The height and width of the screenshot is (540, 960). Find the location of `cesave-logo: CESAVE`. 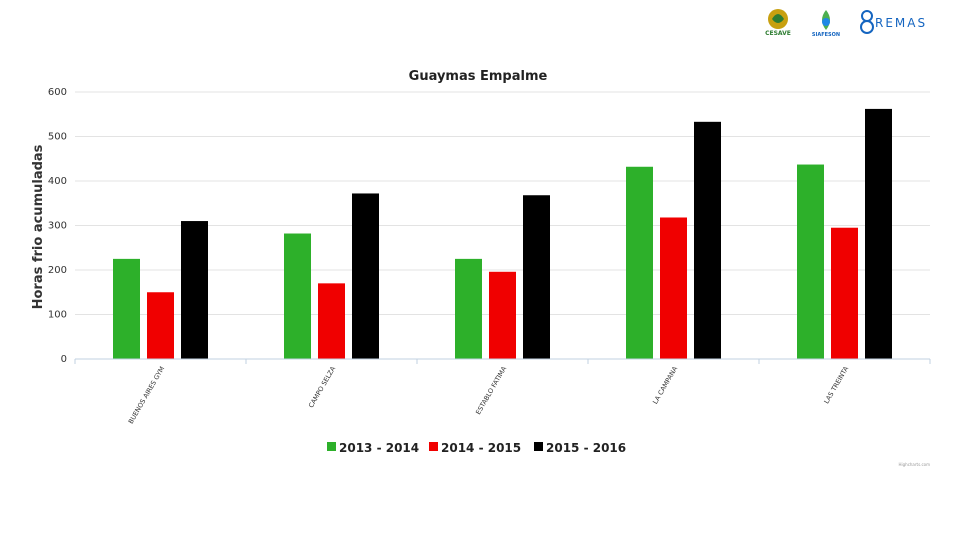

cesave-logo: CESAVE is located at coordinates (778, 23).